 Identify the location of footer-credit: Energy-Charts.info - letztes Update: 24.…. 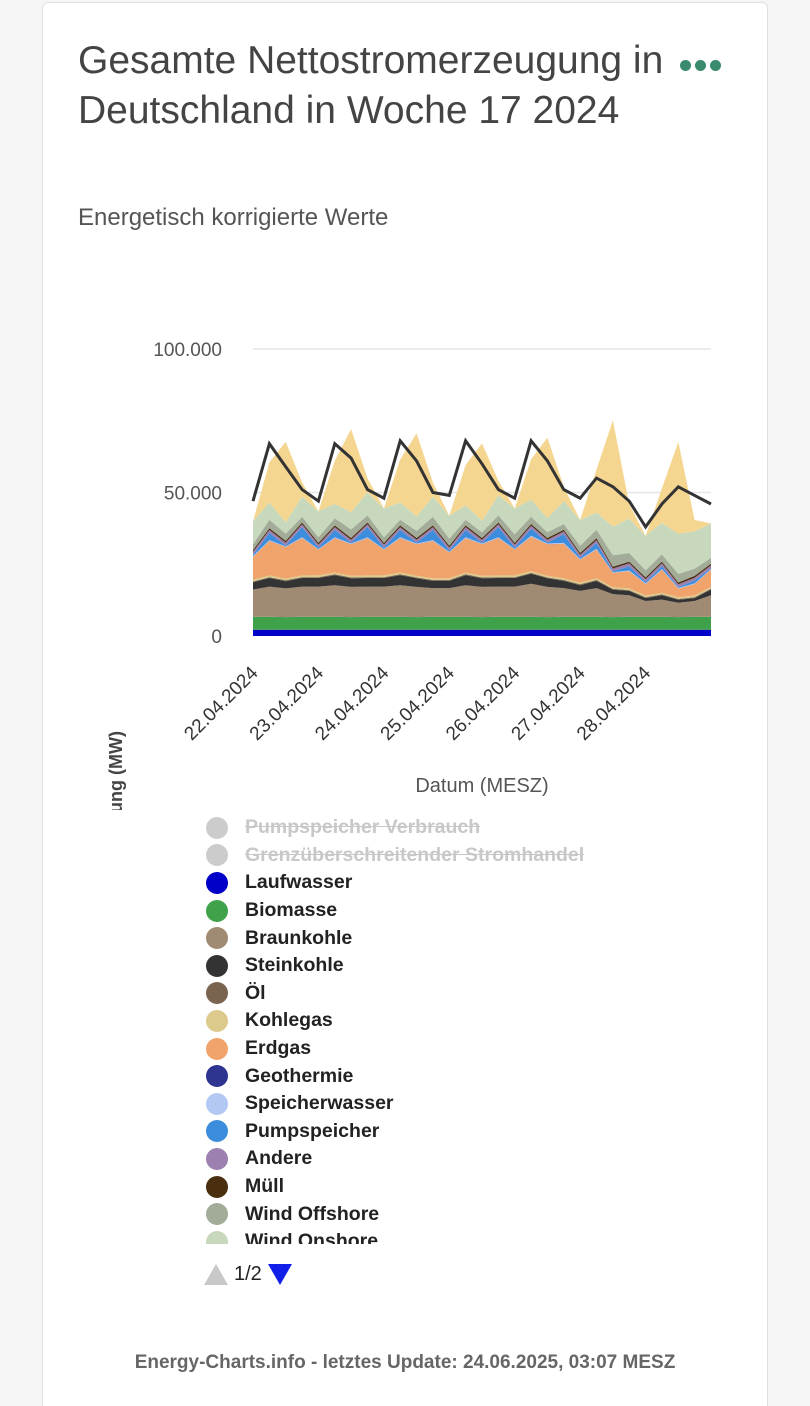
(405, 1362).